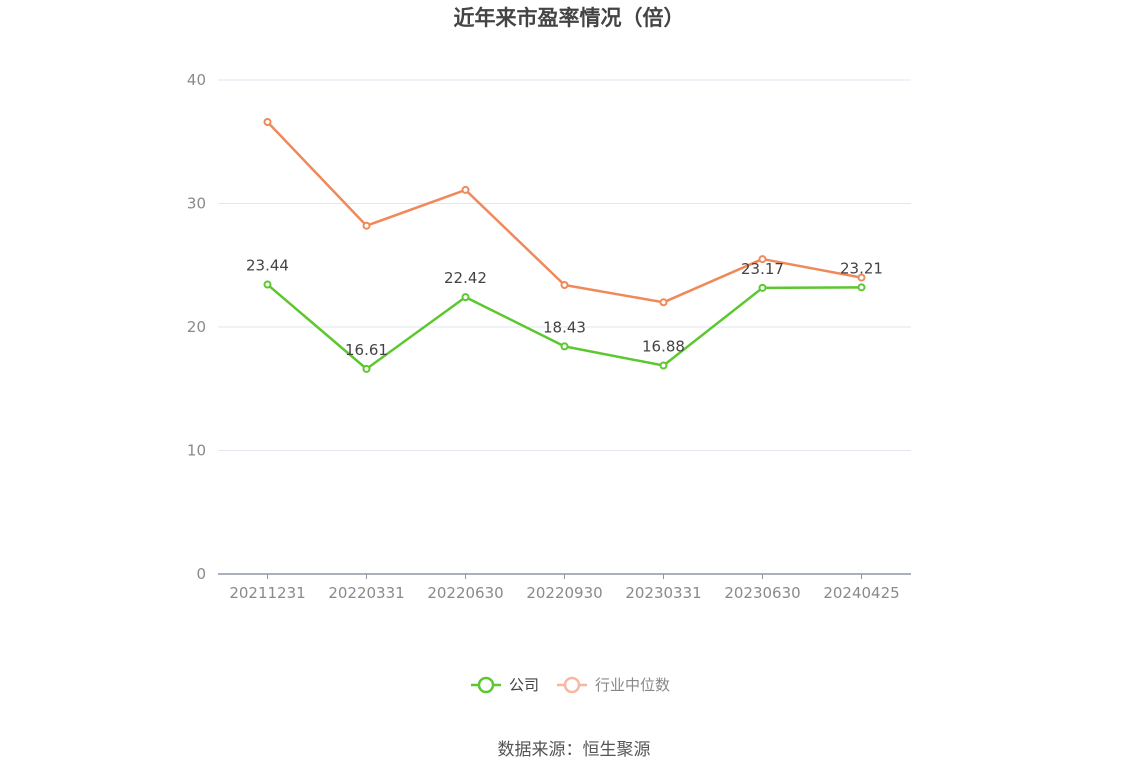  I want to click on company-data-label: 16.61, so click(366, 350).